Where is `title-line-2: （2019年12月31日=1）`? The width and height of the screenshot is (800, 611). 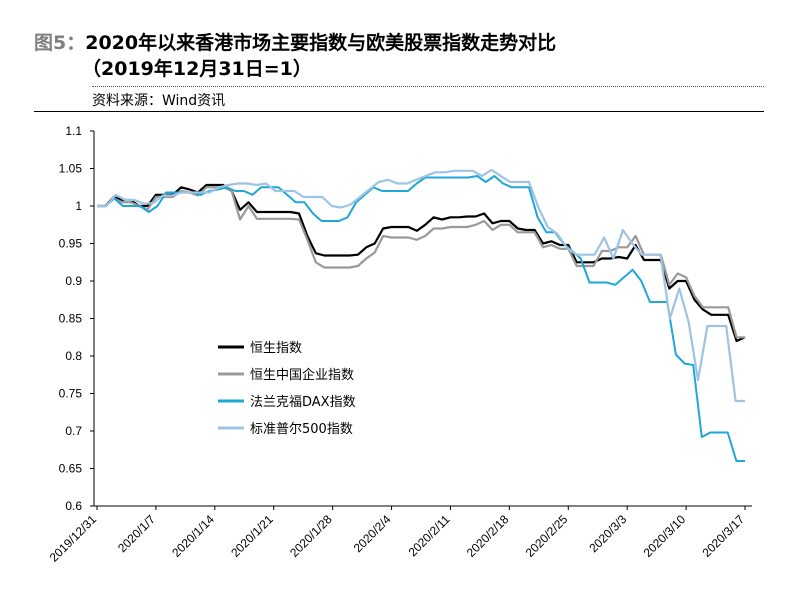
title-line-2: （2019年12月31日=1） is located at coordinates (197, 69).